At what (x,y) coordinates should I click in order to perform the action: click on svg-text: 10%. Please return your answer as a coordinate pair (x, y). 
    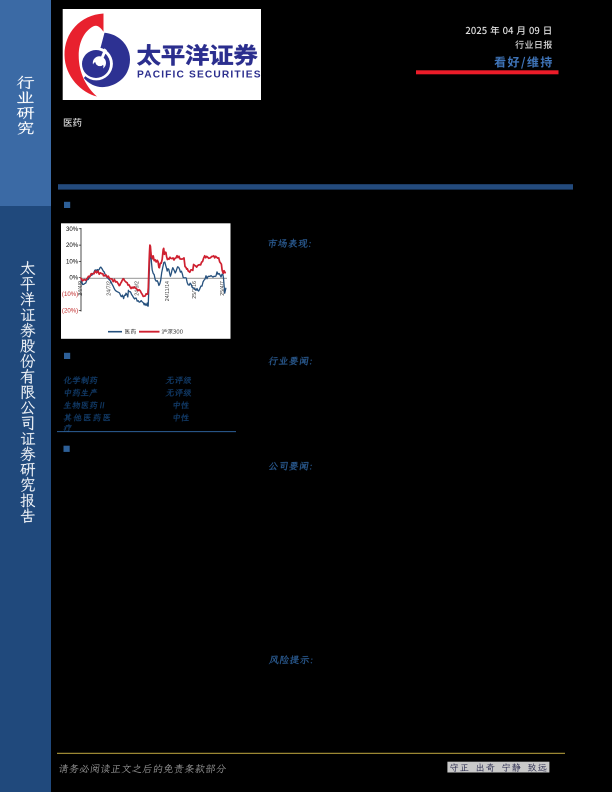
    Looking at the image, I should click on (72, 261).